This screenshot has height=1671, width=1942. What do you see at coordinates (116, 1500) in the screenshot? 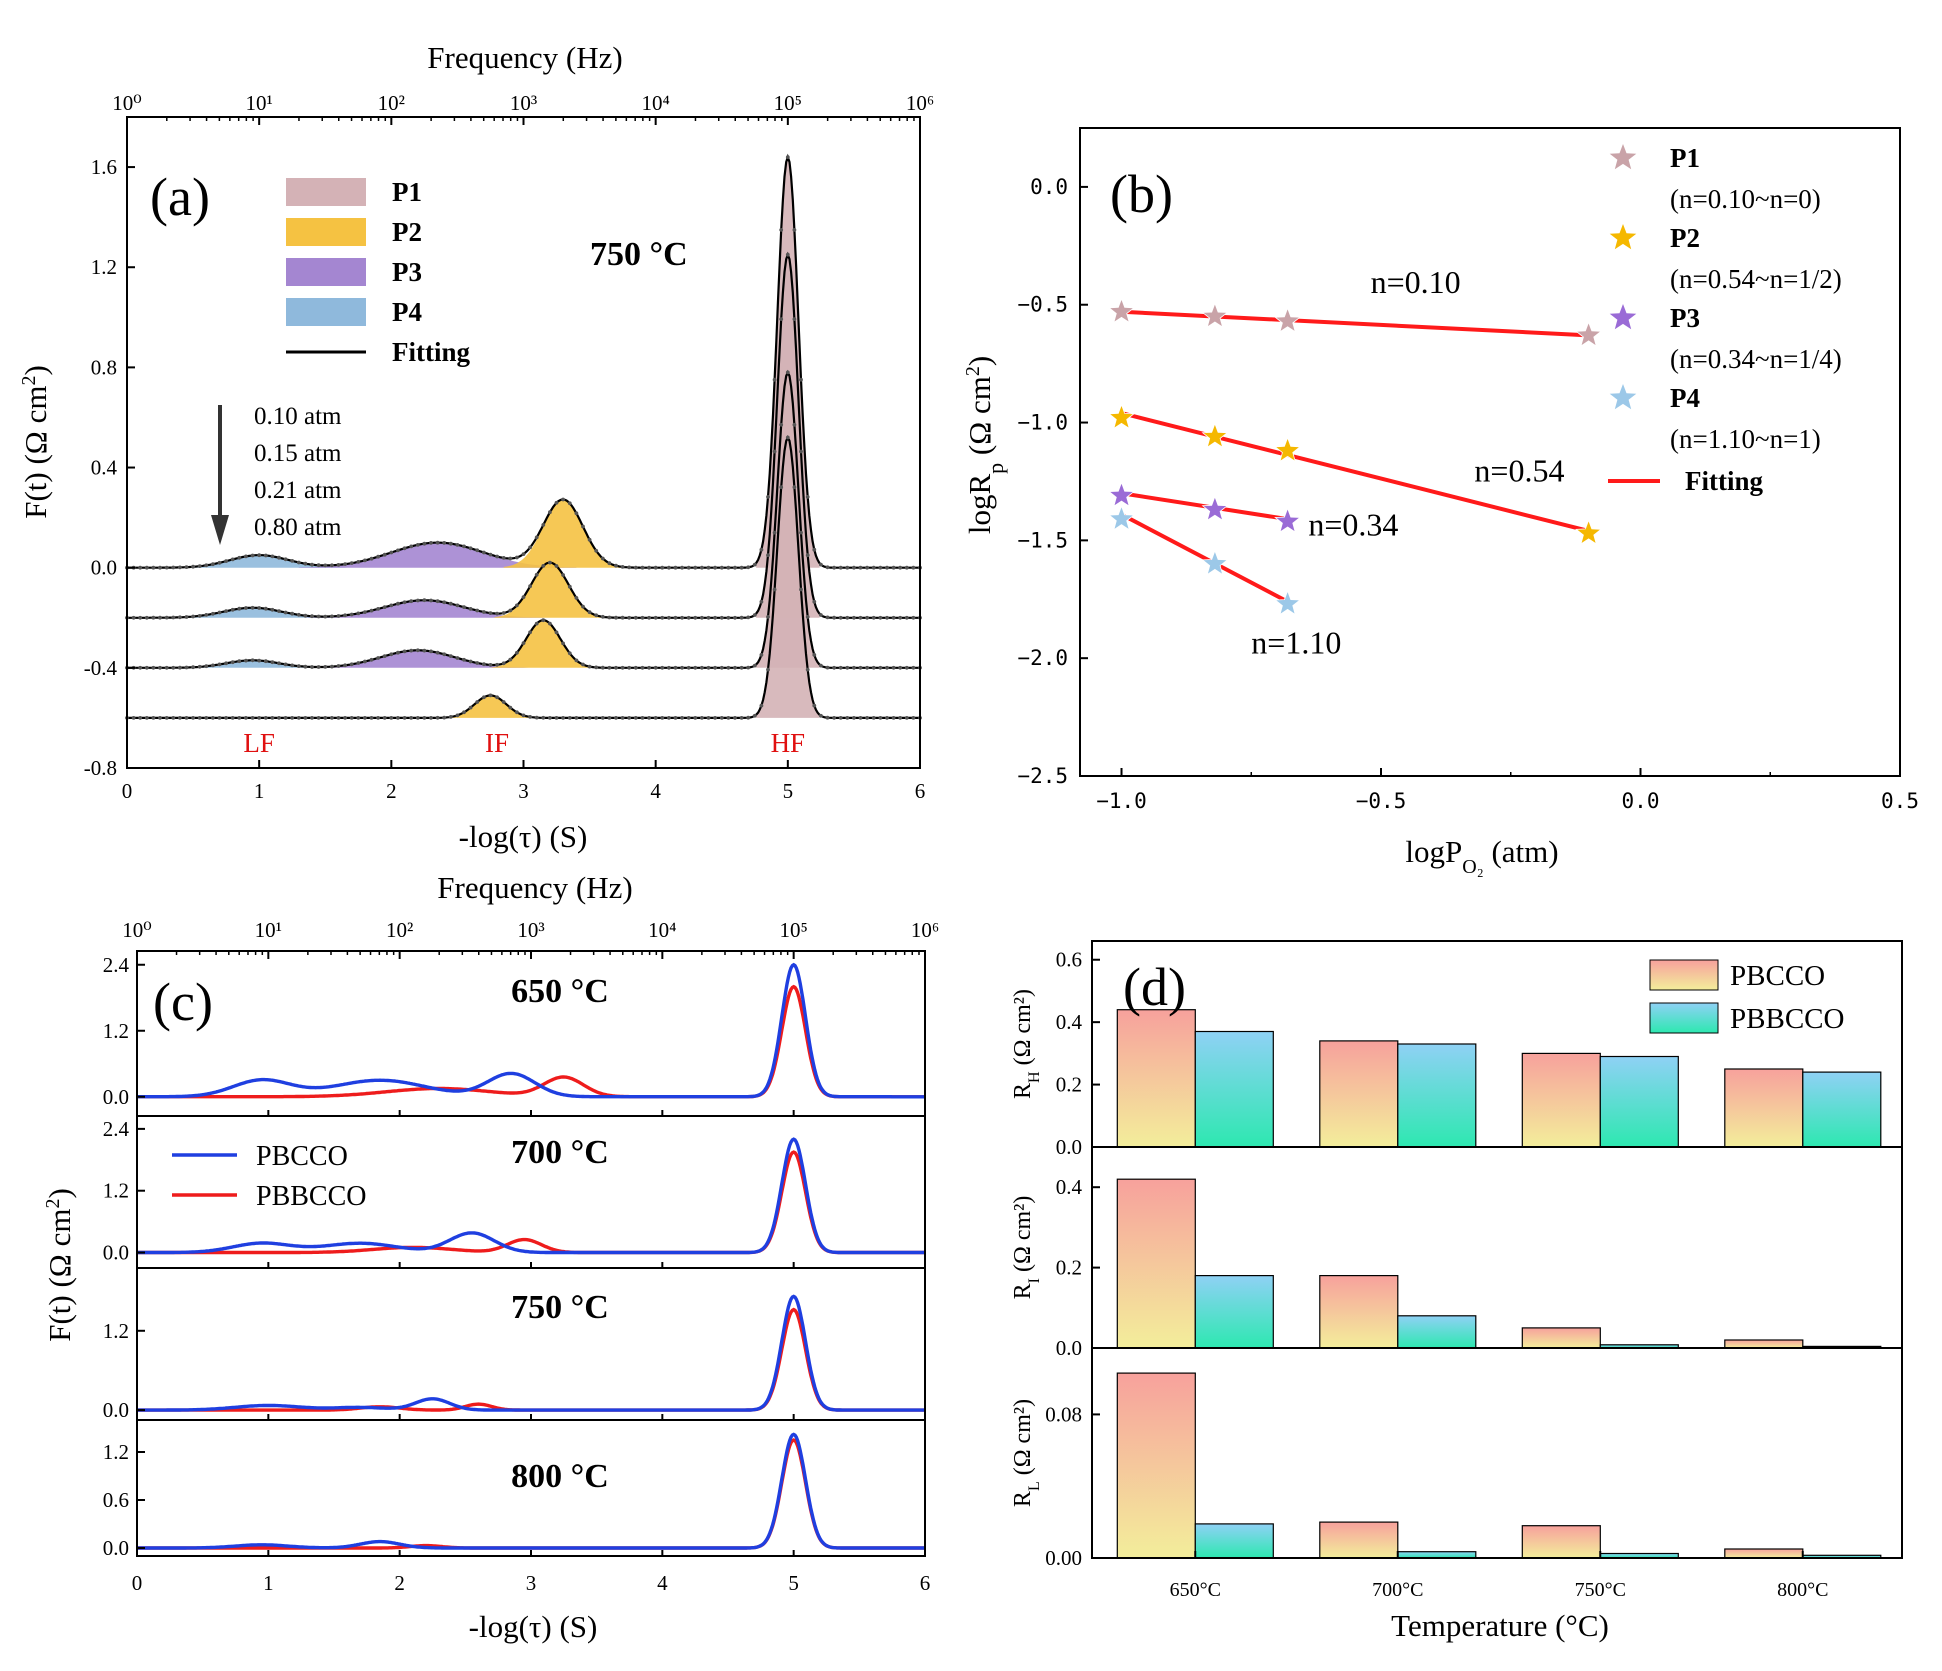
I see `y-tick-label: 0.6` at bounding box center [116, 1500].